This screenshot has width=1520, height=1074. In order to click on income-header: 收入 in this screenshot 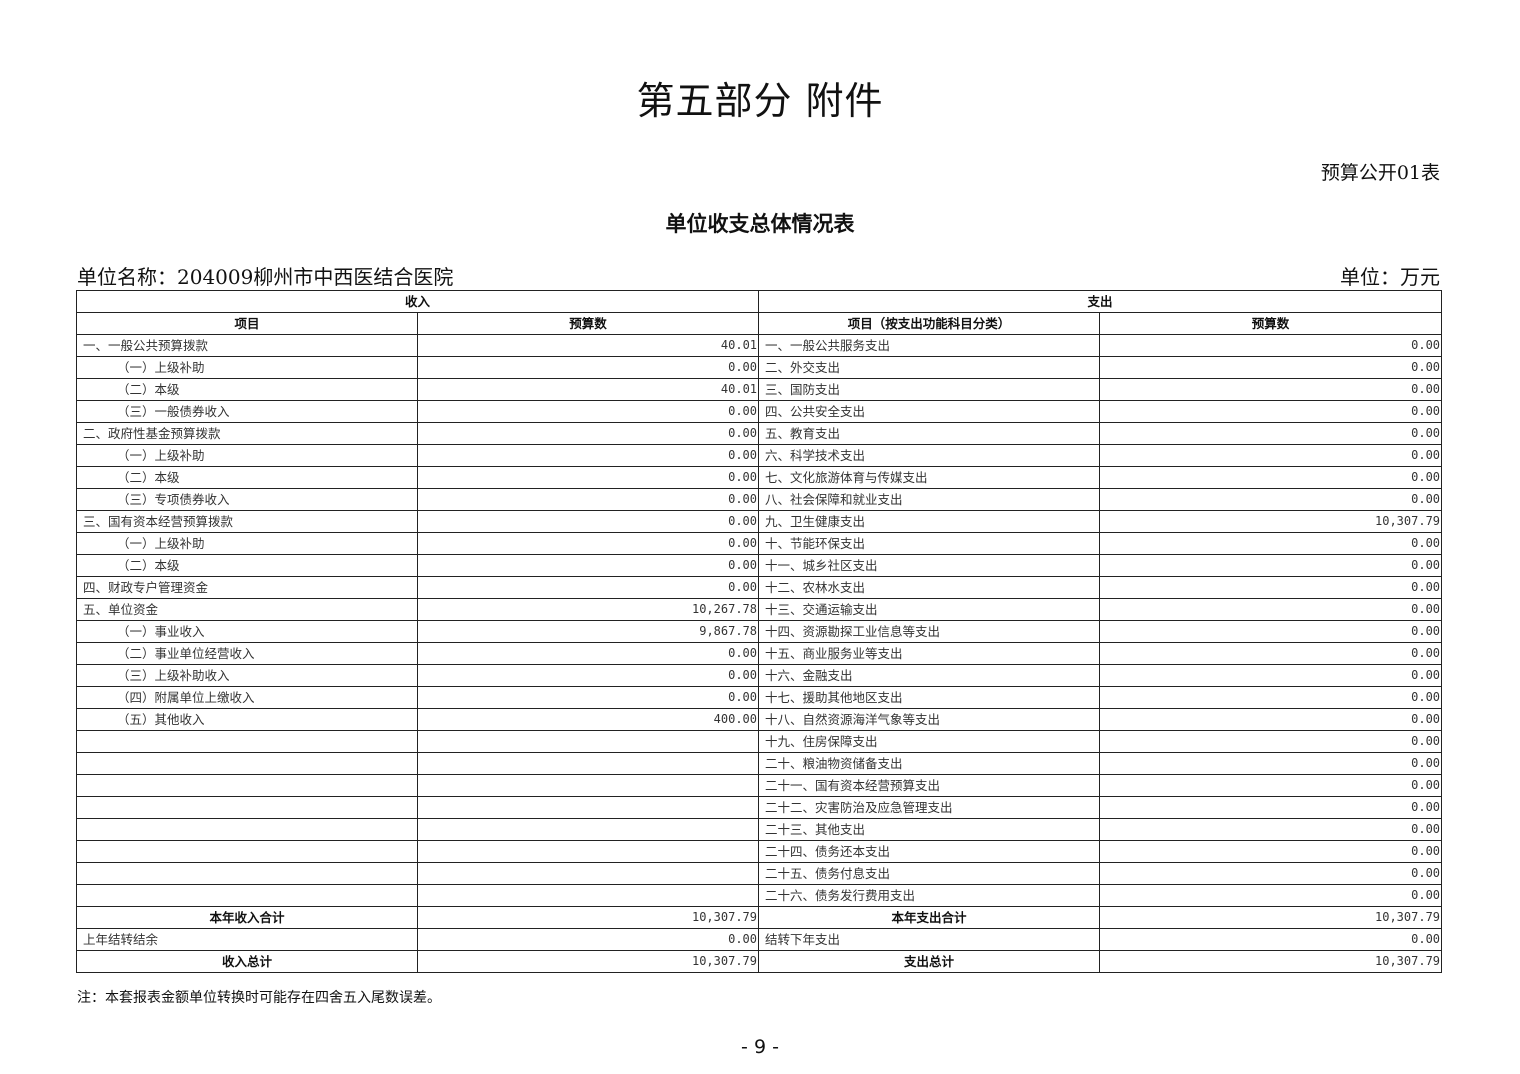, I will do `click(417, 301)`.